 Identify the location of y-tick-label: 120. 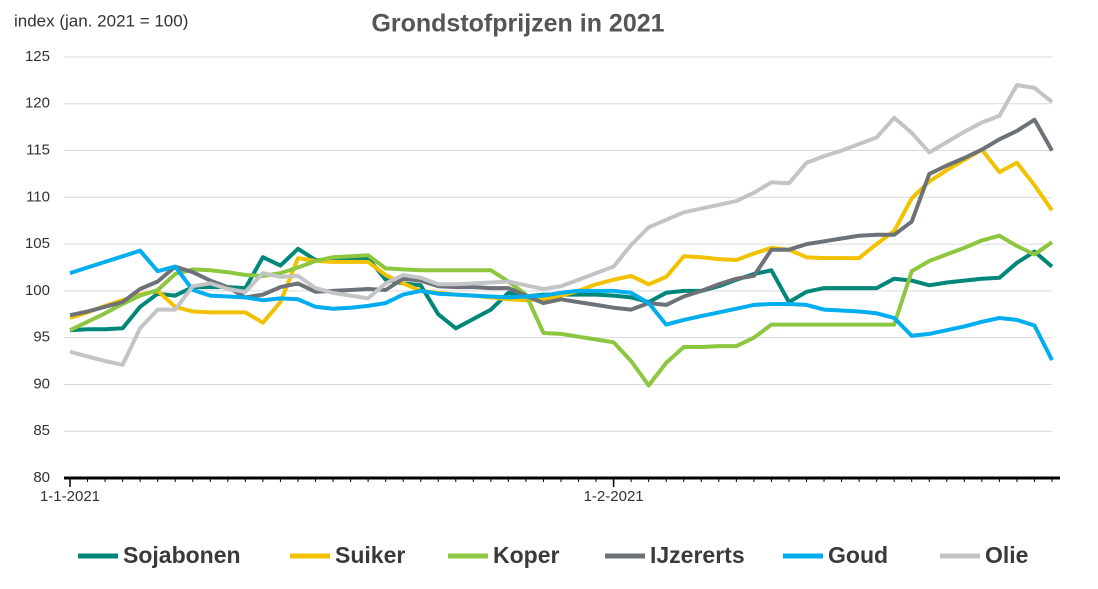
(37, 103).